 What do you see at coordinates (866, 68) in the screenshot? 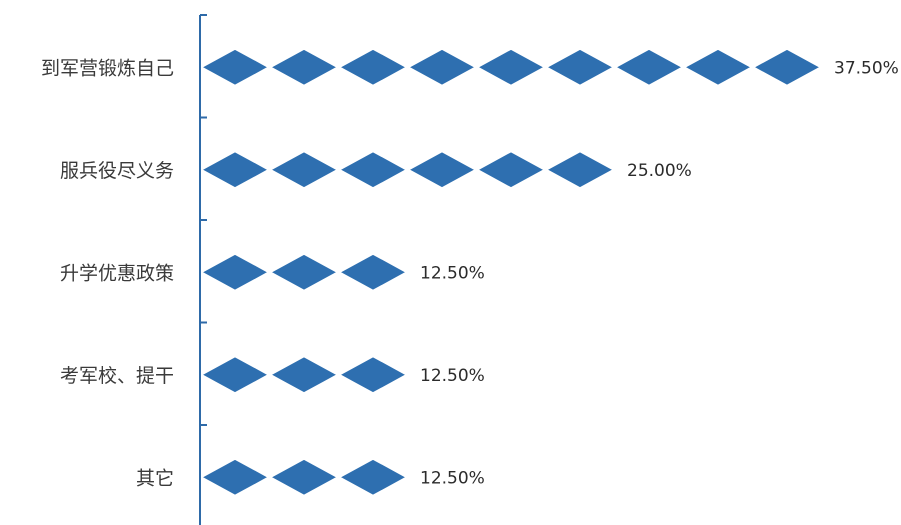
I see `data-label: 37.50%` at bounding box center [866, 68].